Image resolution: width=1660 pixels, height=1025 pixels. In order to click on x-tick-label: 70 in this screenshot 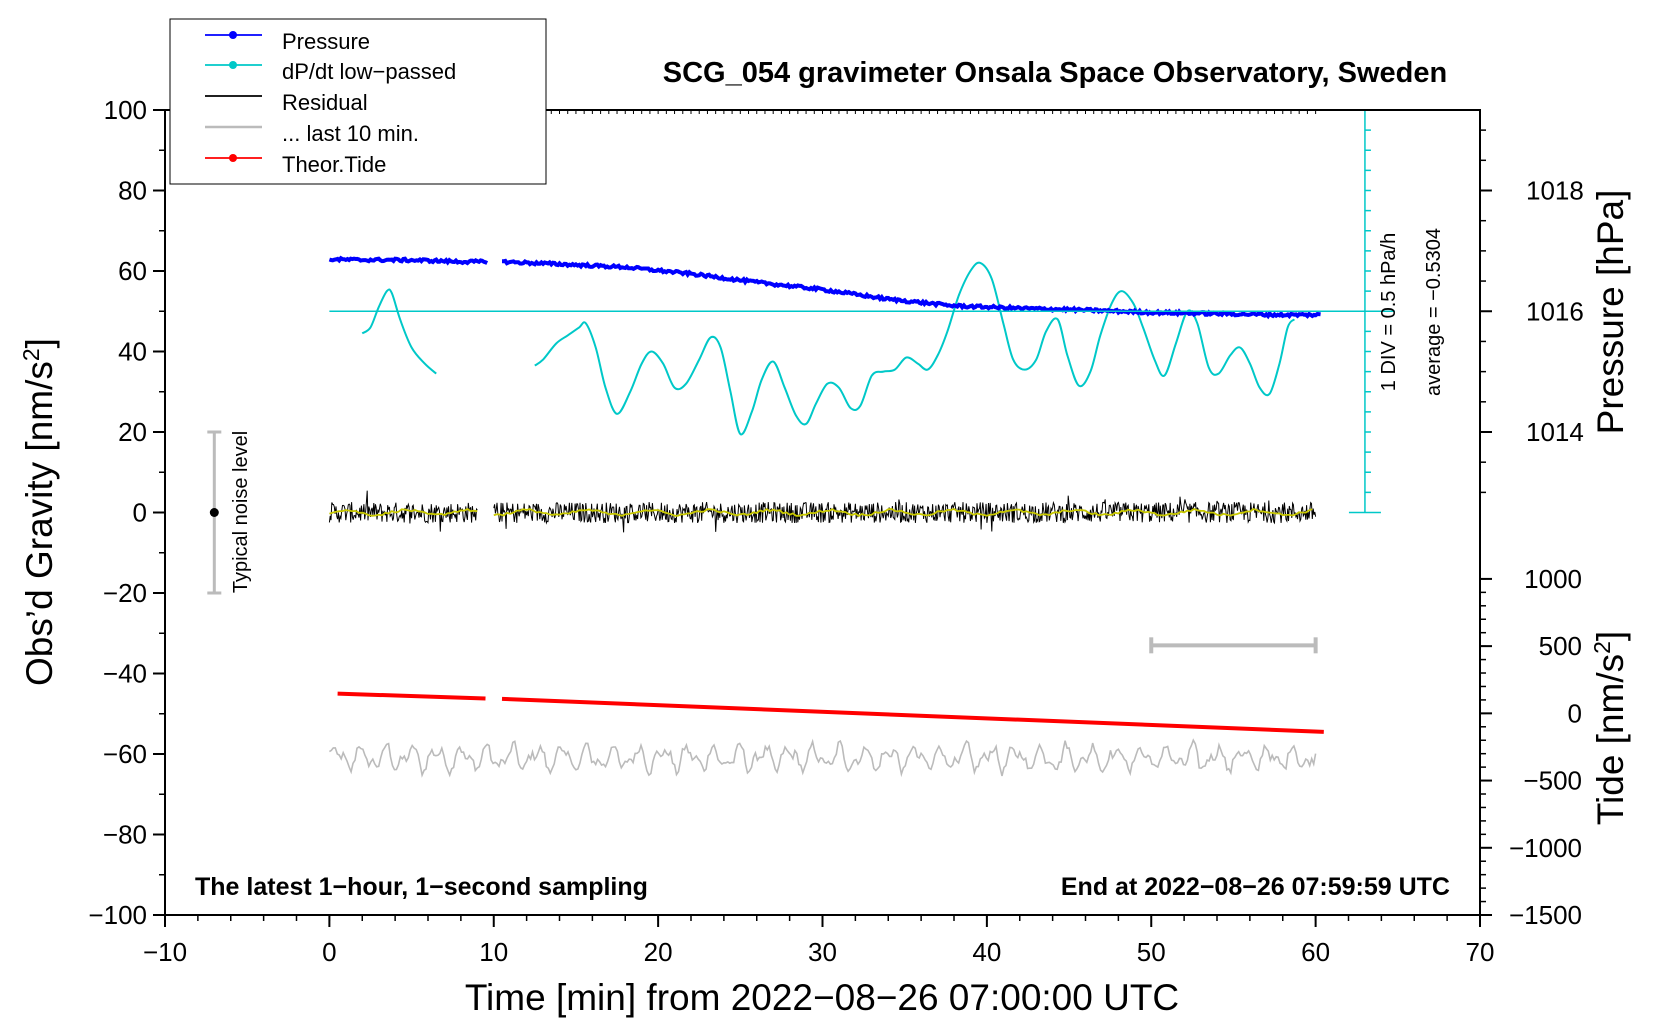, I will do `click(1480, 952)`.